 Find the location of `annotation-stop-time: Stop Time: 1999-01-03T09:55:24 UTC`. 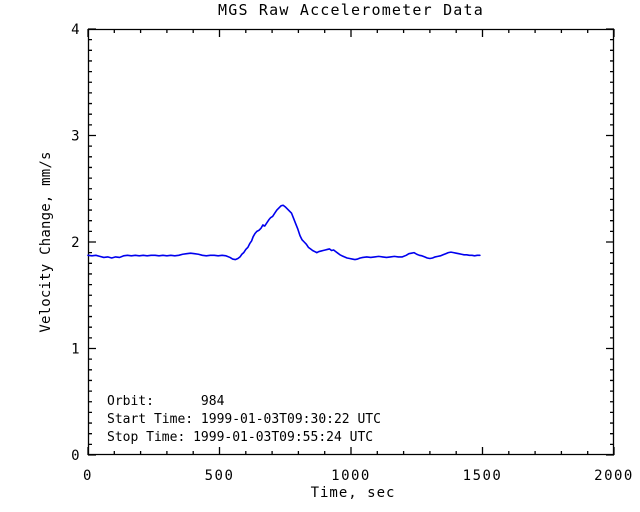

annotation-stop-time: Stop Time: 1999-01-03T09:55:24 UTC is located at coordinates (240, 437).